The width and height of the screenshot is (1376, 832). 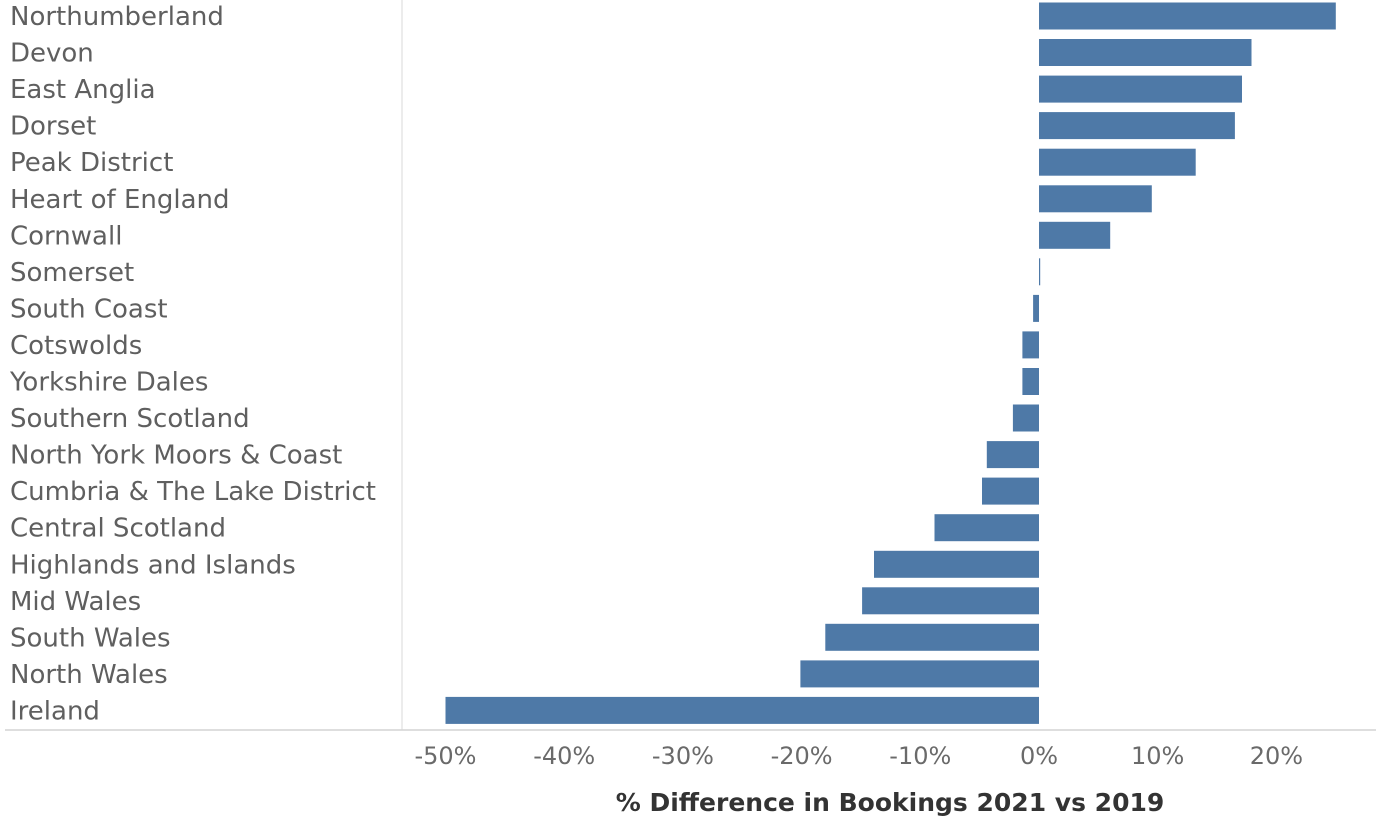 I want to click on category-label: Central Scotland, so click(x=118, y=529).